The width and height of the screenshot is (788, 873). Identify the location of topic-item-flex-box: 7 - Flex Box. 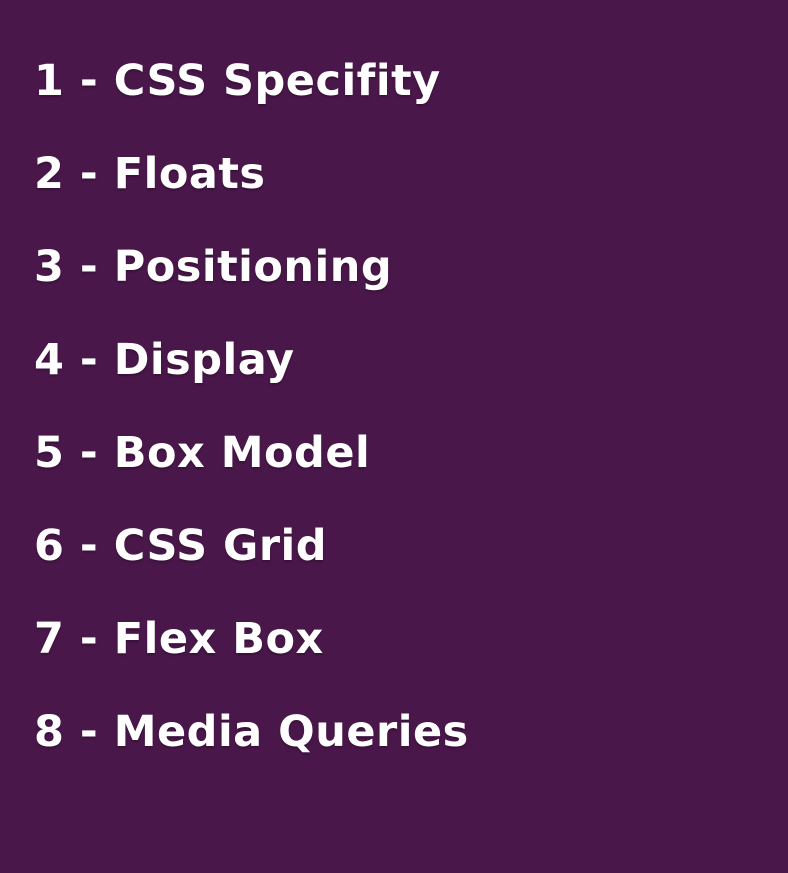
(179, 639).